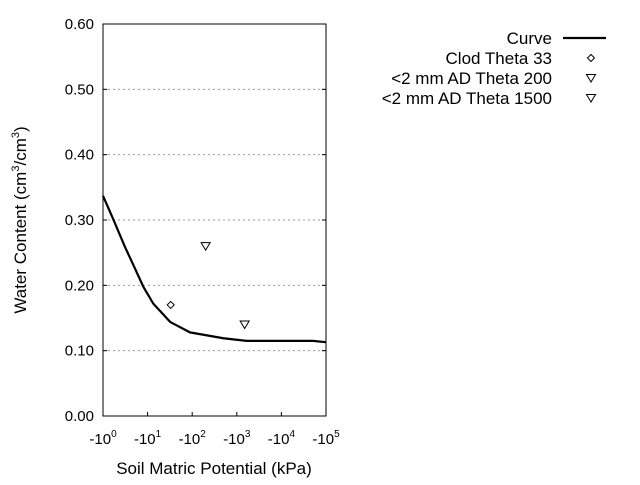 The image size is (640, 485). Describe the element at coordinates (529, 38) in the screenshot. I see `legend-label: Curve` at that location.